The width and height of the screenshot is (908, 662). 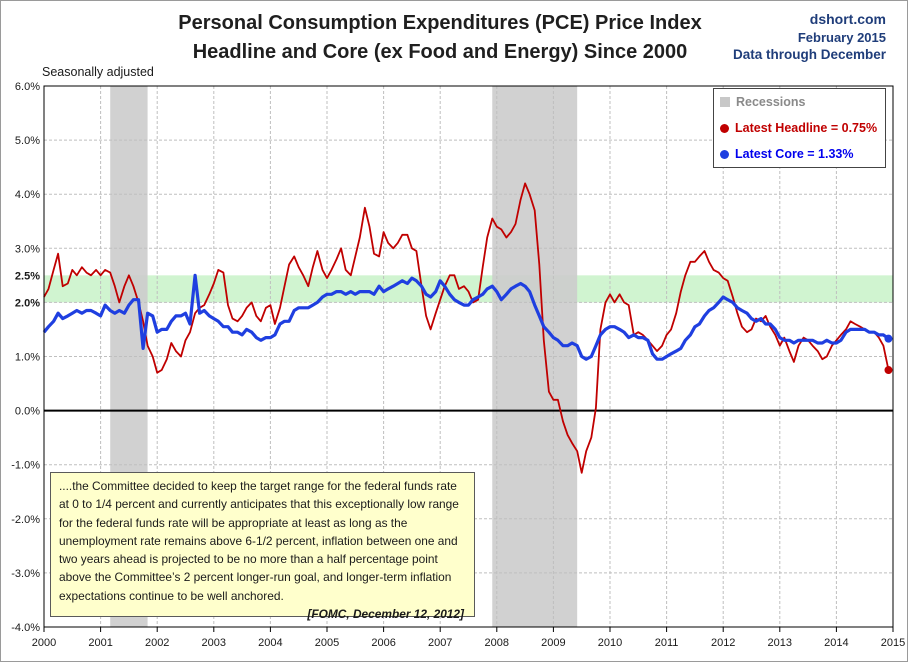 I want to click on x-tick-label: 2010, so click(x=610, y=643).